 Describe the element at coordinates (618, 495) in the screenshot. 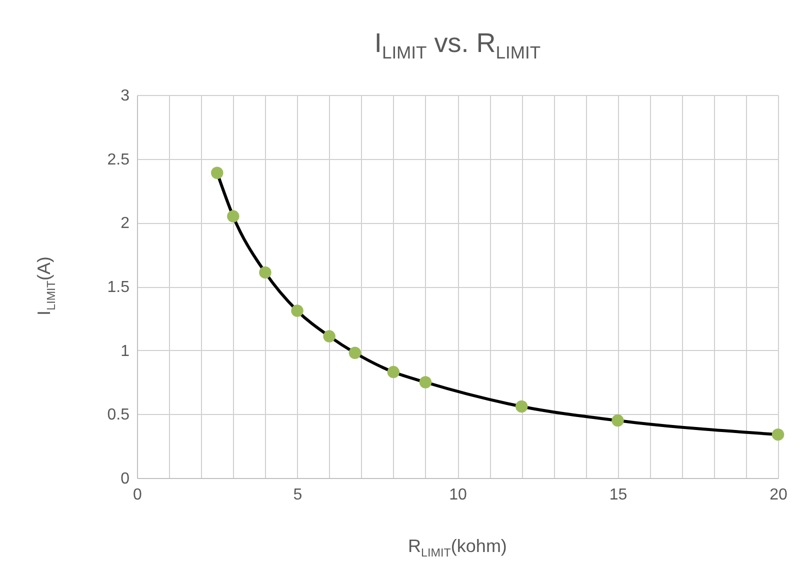

I see `x-tick-label: 15` at that location.